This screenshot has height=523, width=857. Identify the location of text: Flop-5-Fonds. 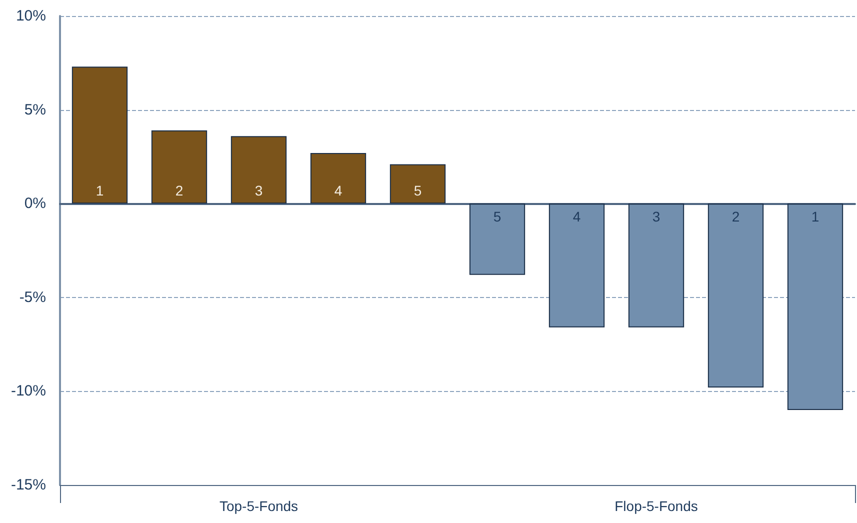
(656, 506).